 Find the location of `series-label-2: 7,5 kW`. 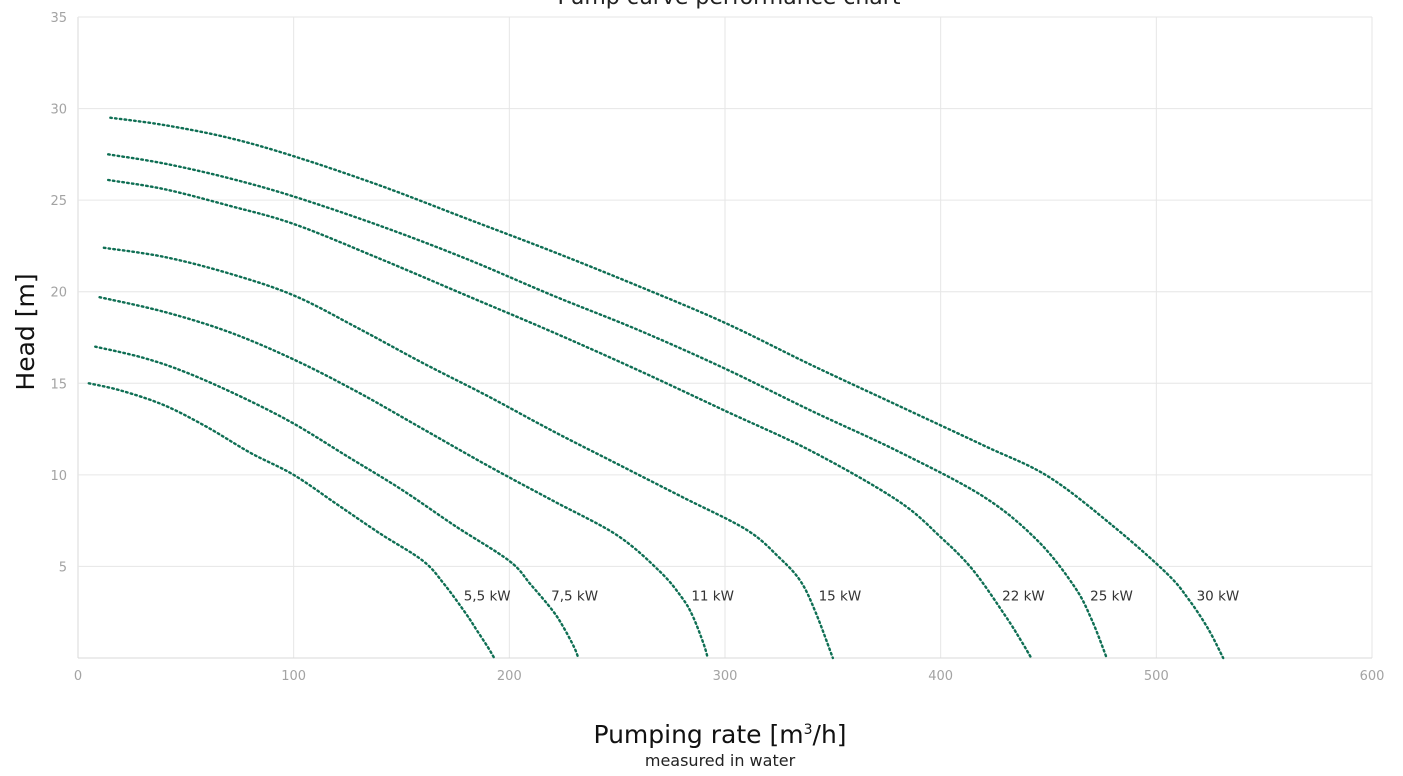

series-label-2: 7,5 kW is located at coordinates (574, 597).